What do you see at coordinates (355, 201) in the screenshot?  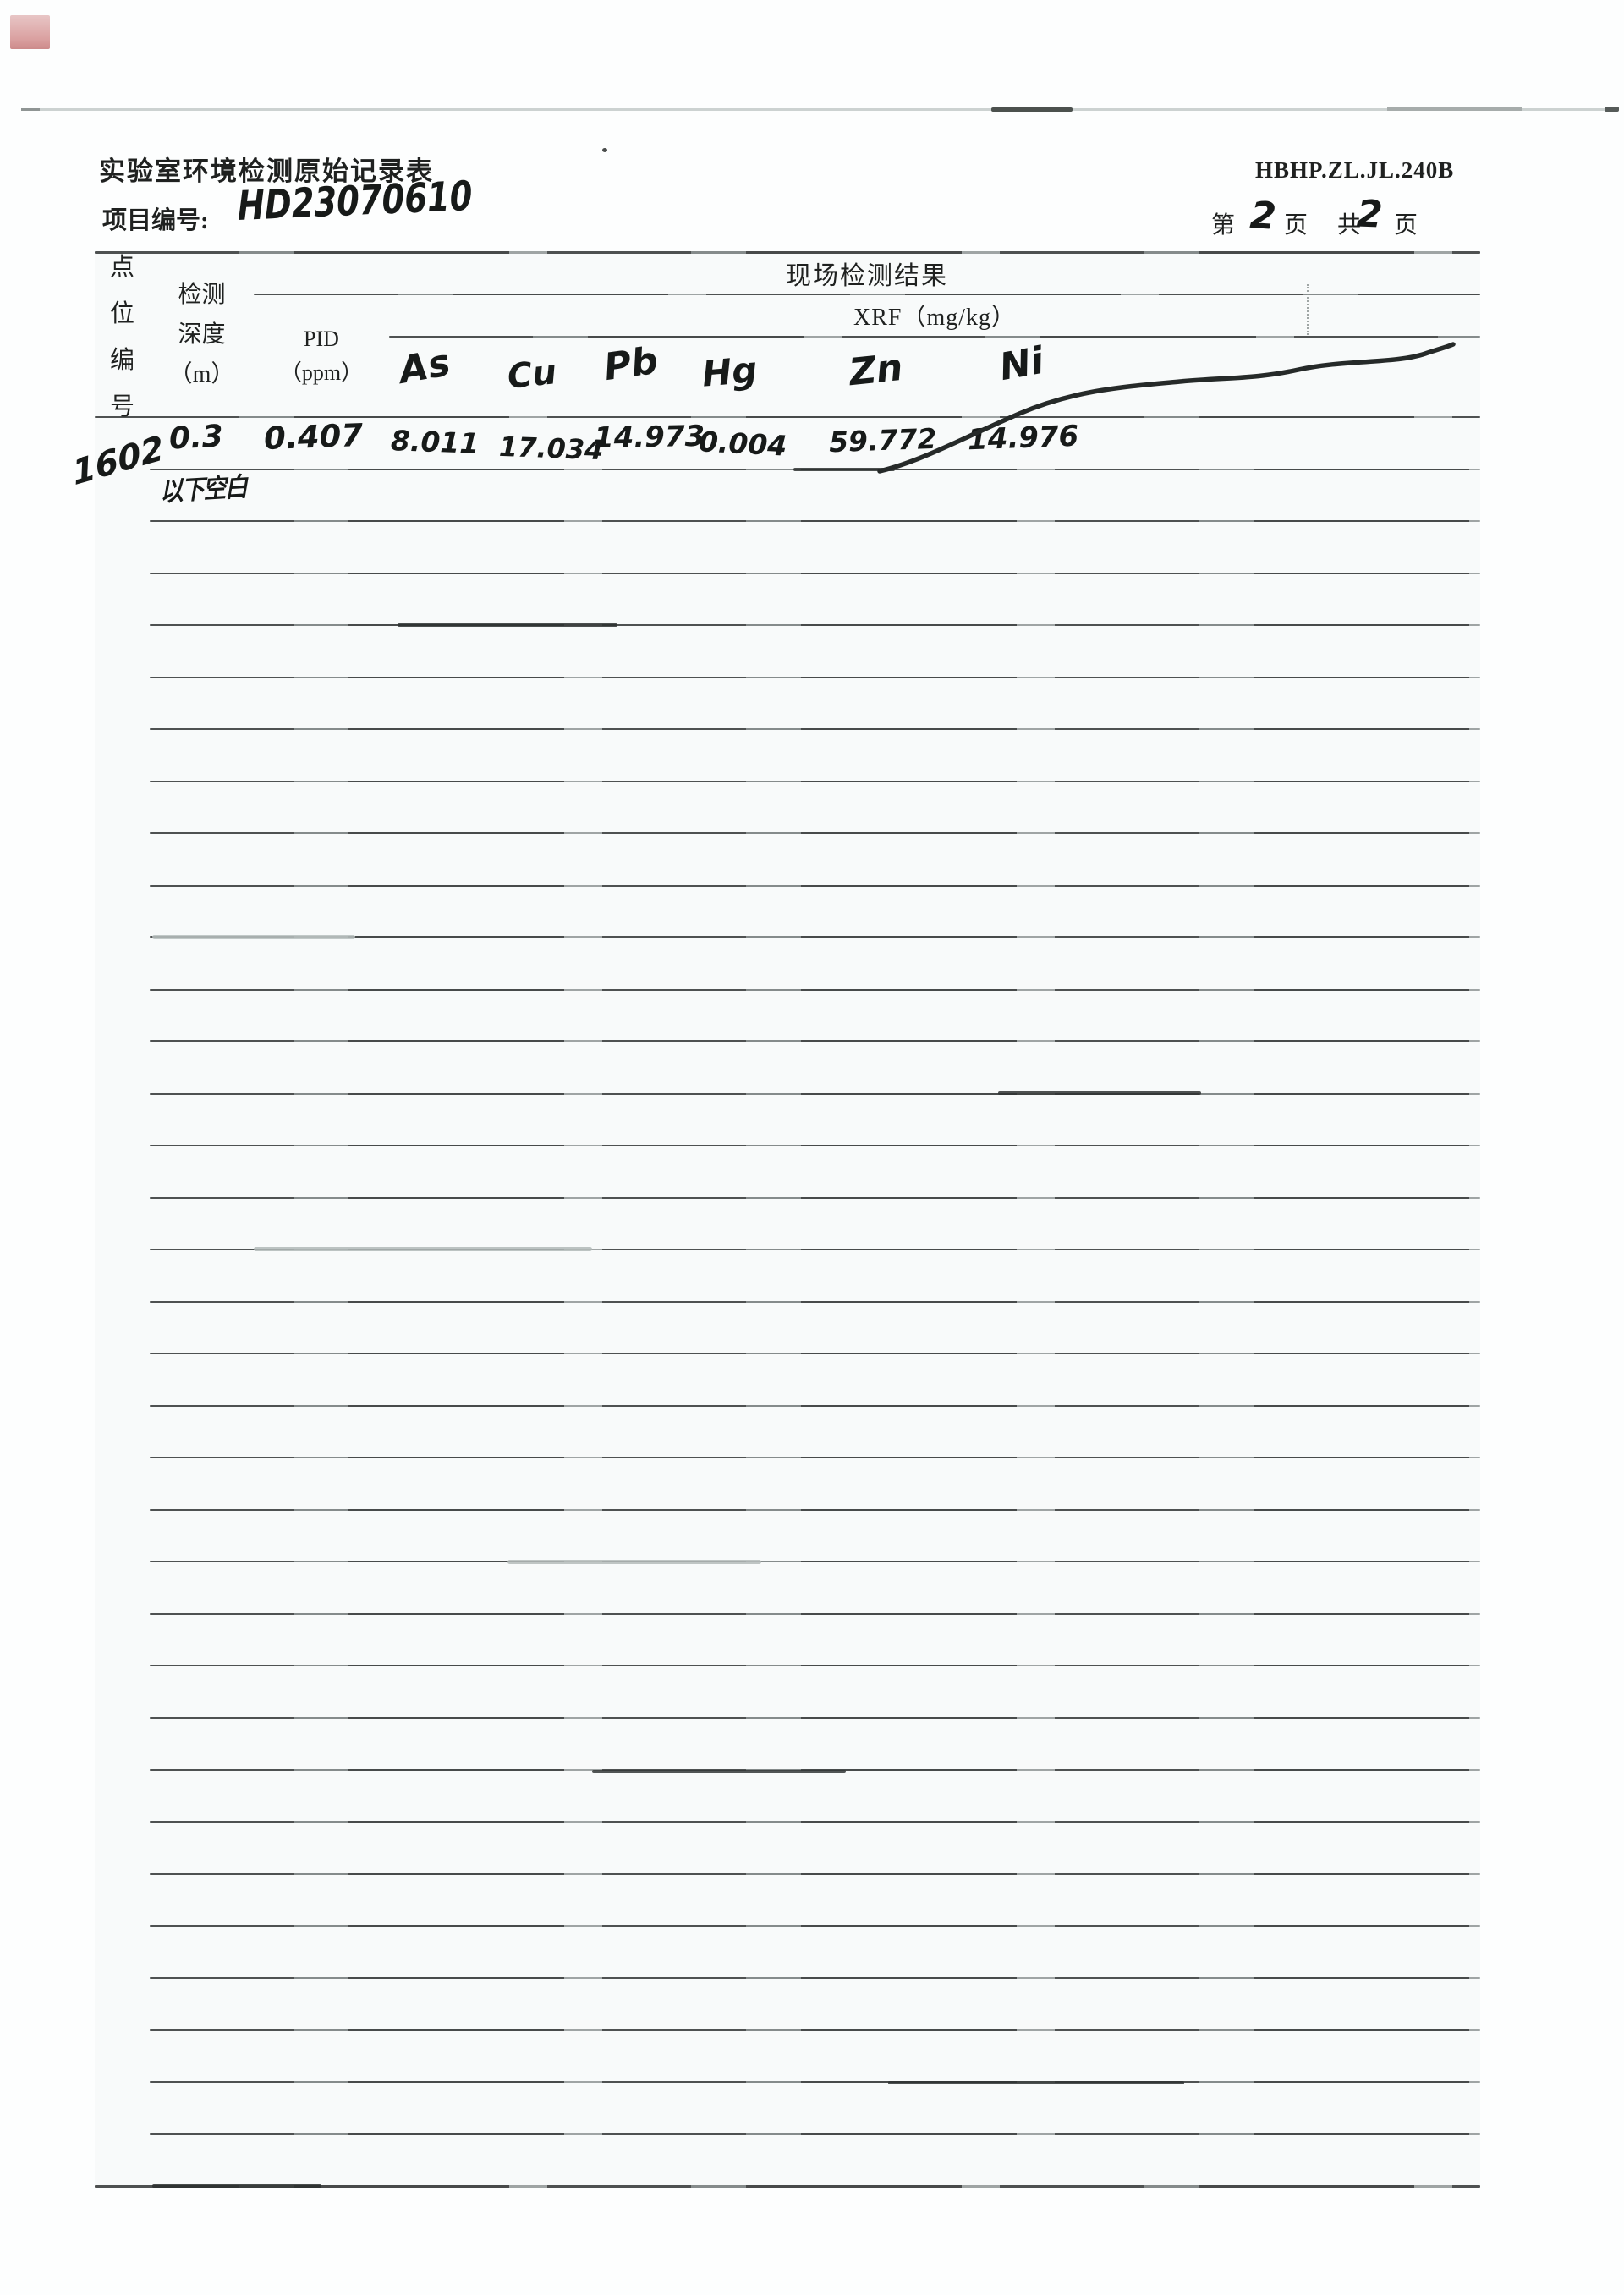 I see `project-number-handwritten: HD23070610` at bounding box center [355, 201].